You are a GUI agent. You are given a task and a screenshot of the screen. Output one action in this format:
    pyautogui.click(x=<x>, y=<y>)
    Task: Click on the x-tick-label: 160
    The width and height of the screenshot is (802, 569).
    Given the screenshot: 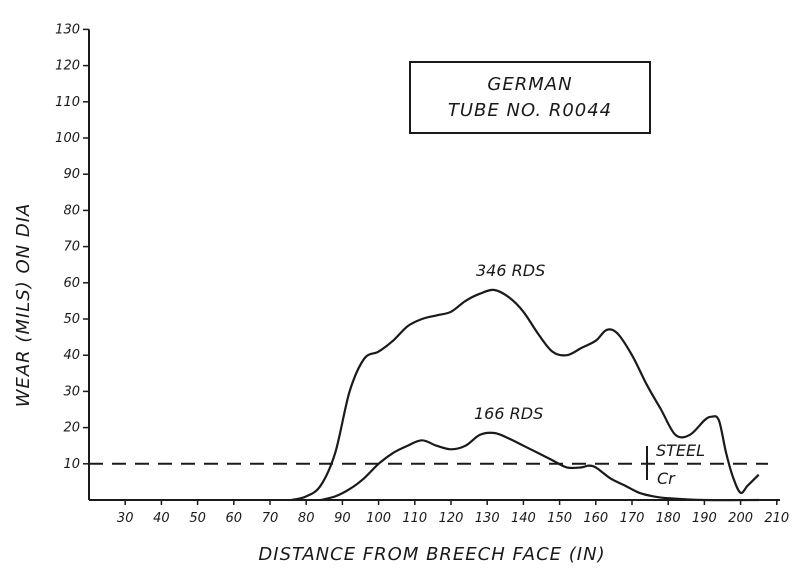 What is the action you would take?
    pyautogui.click(x=595, y=518)
    